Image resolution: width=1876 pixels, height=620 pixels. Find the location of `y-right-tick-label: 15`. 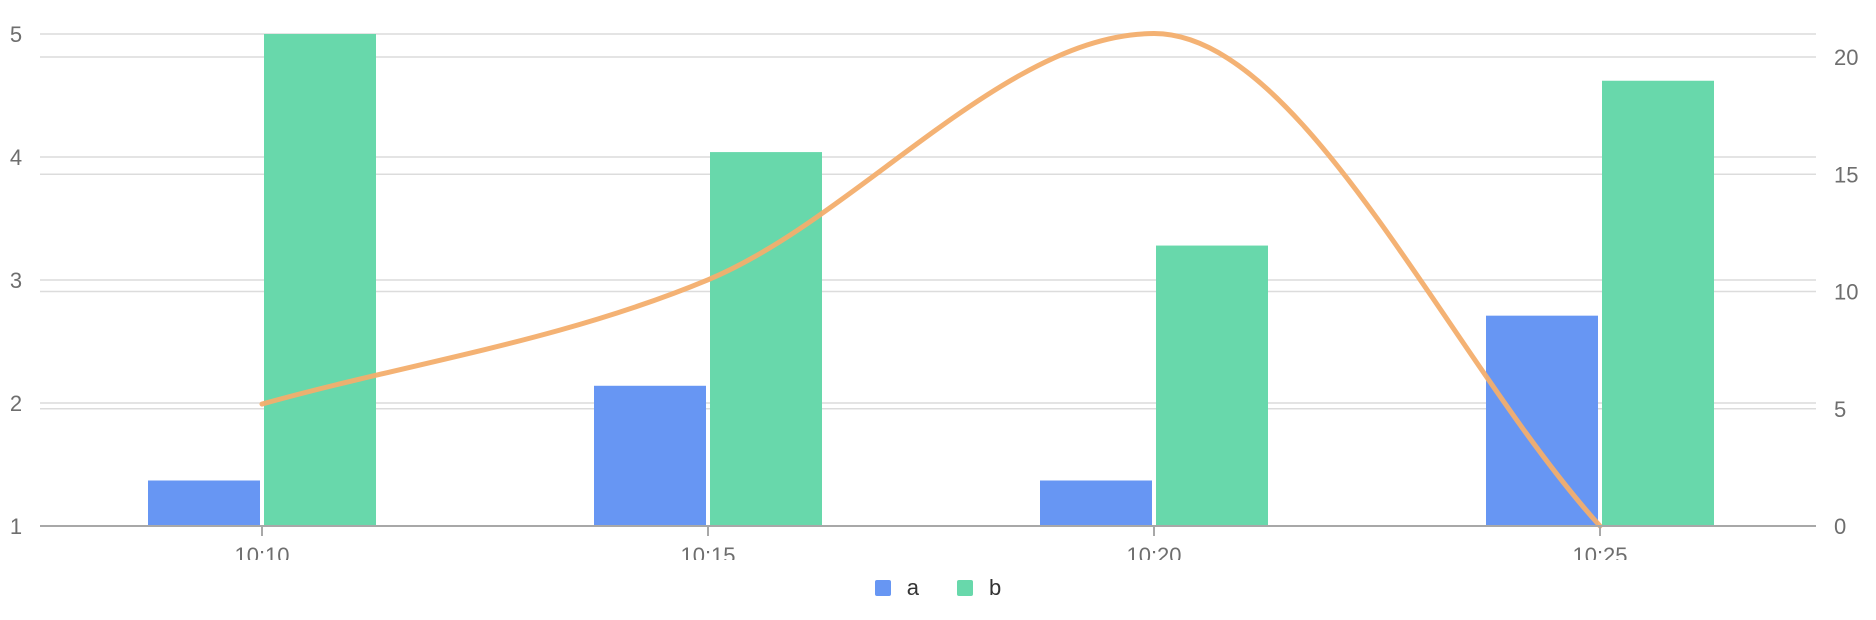

y-right-tick-label: 15 is located at coordinates (1846, 174).